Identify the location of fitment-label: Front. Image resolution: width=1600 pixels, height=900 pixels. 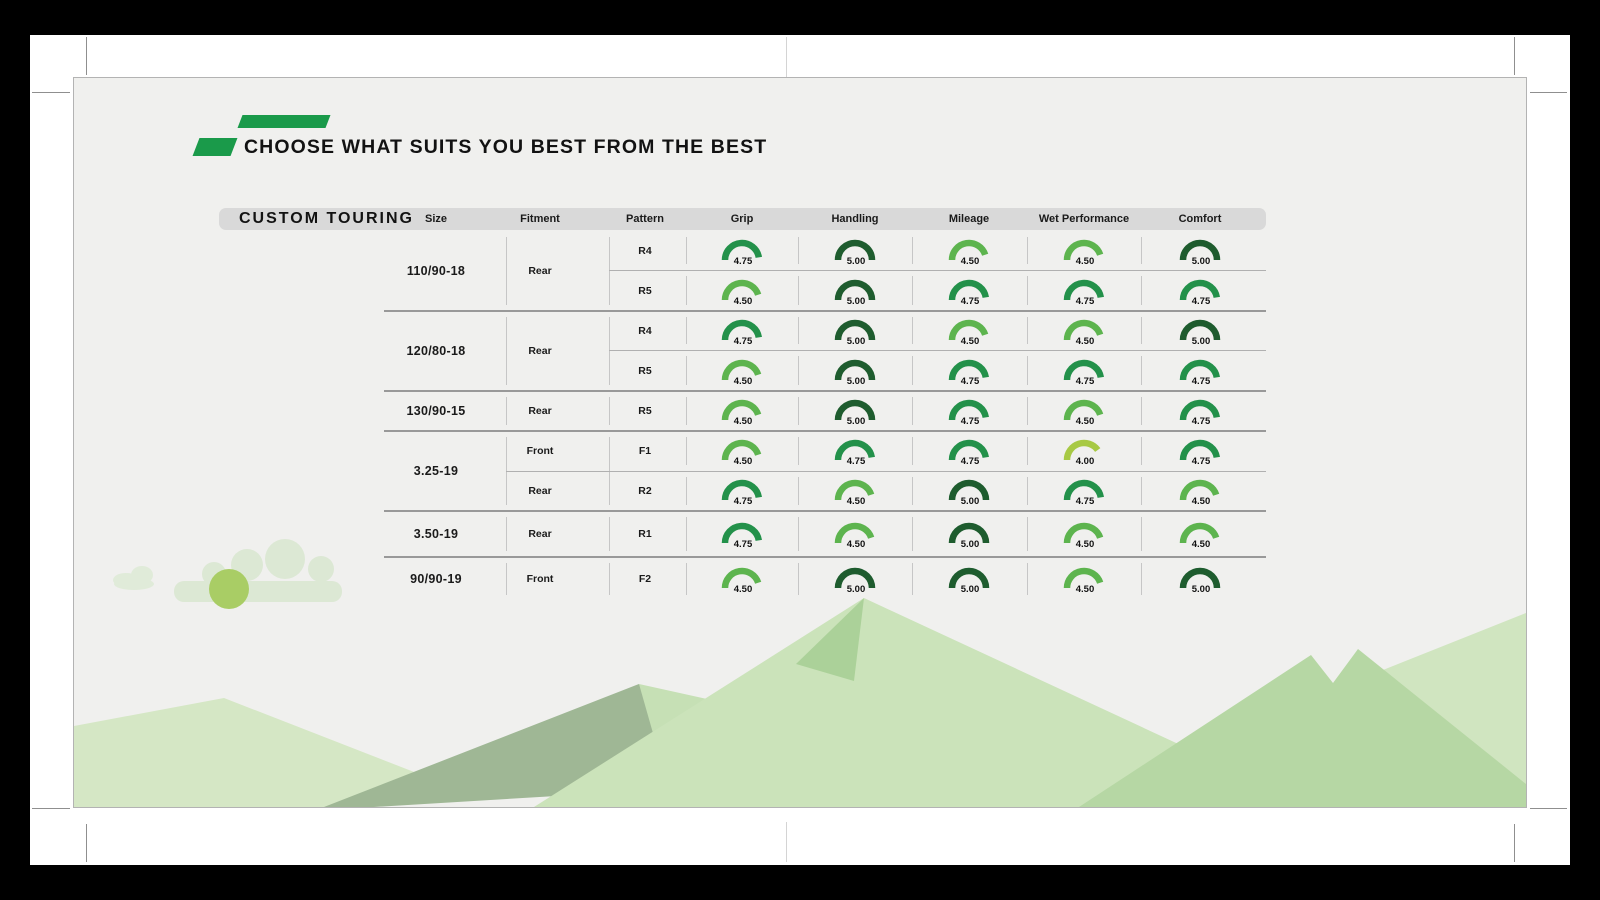
(540, 451).